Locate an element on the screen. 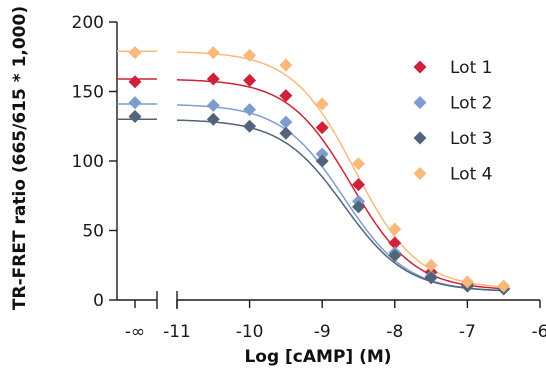 This screenshot has height=374, width=546. legend-item: Lot 3 is located at coordinates (452, 139).